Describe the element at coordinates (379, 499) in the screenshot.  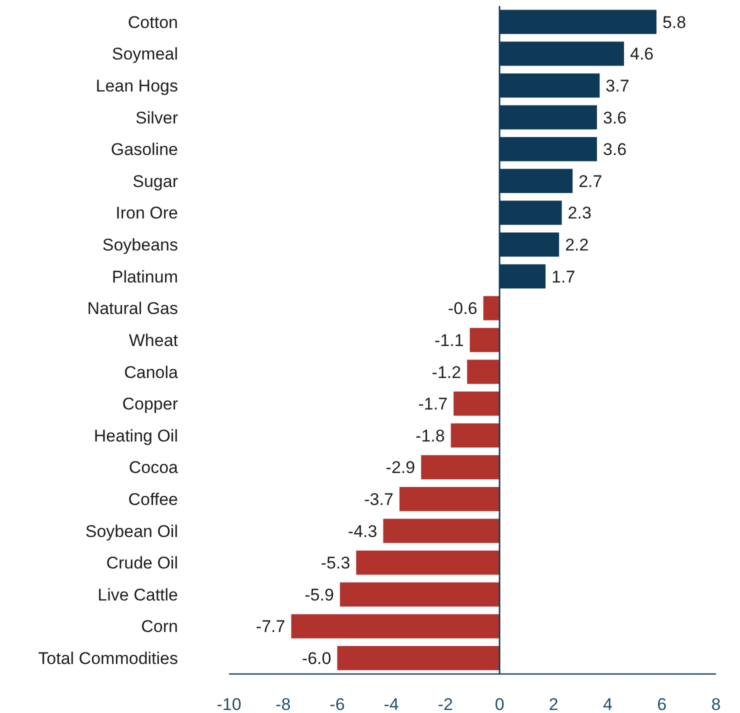
I see `data-label: -3.7` at that location.